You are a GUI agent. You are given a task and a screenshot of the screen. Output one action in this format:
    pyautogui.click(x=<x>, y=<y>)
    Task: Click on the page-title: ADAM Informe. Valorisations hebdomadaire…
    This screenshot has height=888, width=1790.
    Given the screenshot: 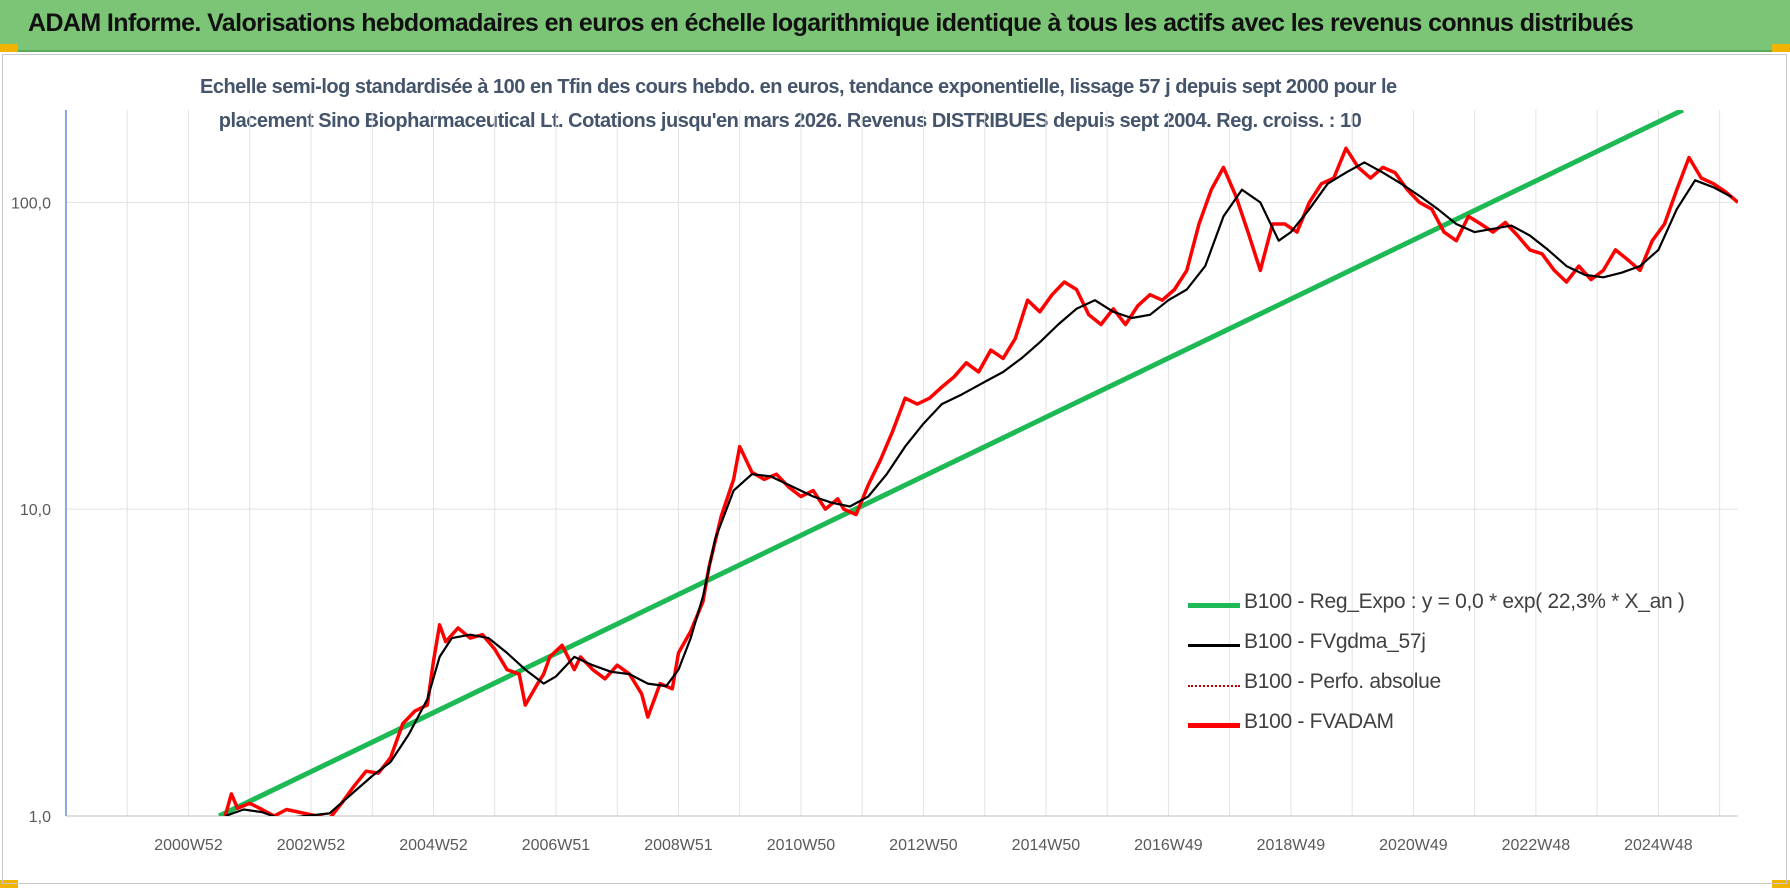 What is the action you would take?
    pyautogui.click(x=831, y=23)
    